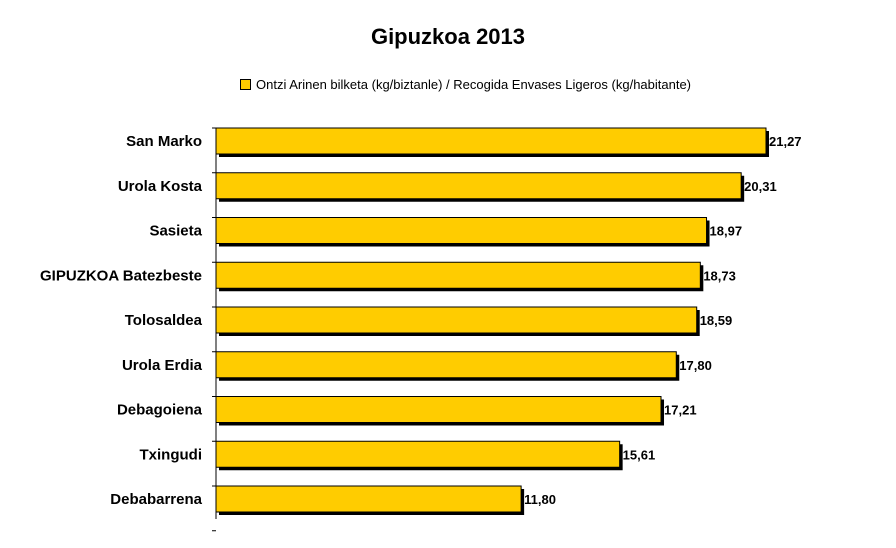 This screenshot has height=548, width=896. Describe the element at coordinates (164, 320) in the screenshot. I see `category-label: Tolosaldea` at that location.